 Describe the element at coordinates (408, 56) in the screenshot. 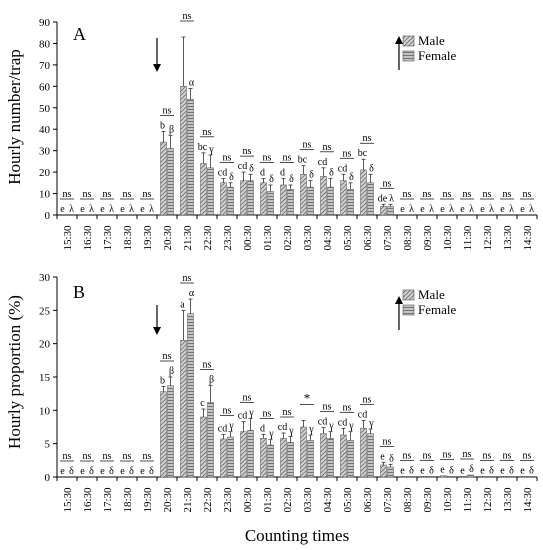

I see `legend-female-swatch` at that location.